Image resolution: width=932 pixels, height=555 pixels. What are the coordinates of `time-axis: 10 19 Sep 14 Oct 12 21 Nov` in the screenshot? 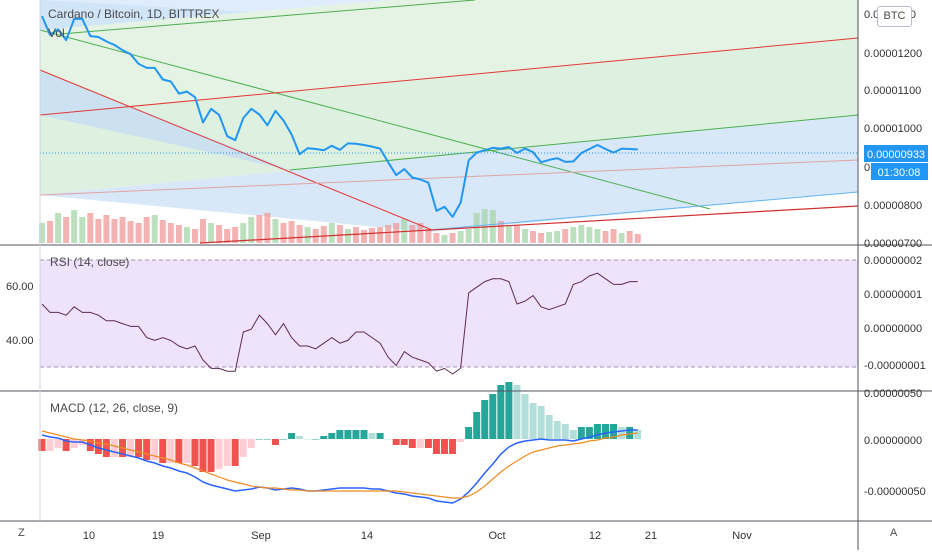 It's located at (417, 536).